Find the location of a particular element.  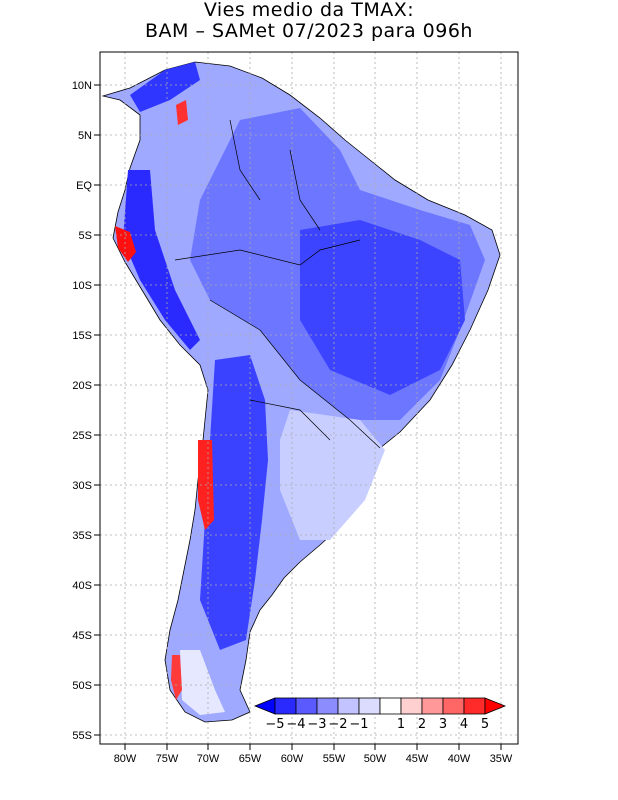

colorbar-label: −4 is located at coordinates (295, 724).